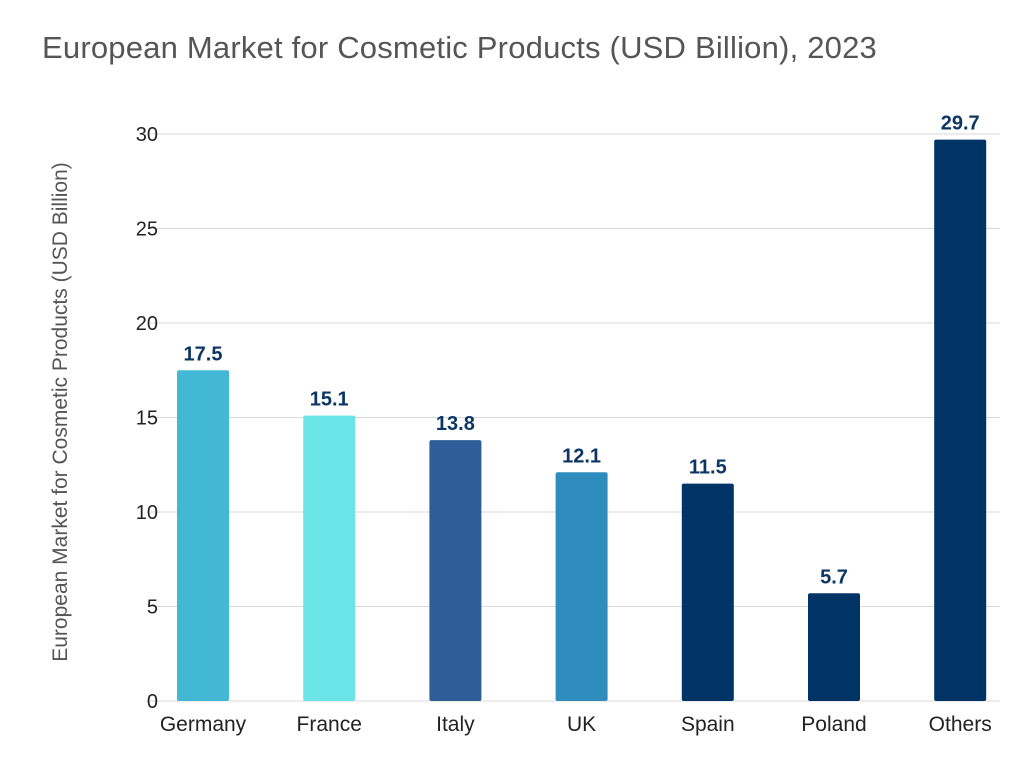 Image resolution: width=1024 pixels, height=768 pixels. What do you see at coordinates (329, 558) in the screenshot?
I see `bar-france` at bounding box center [329, 558].